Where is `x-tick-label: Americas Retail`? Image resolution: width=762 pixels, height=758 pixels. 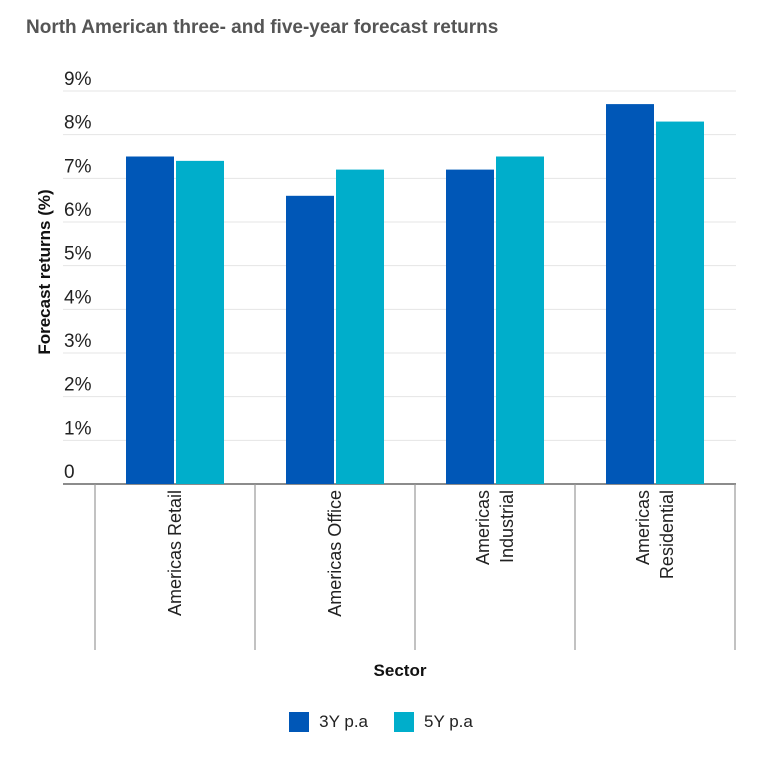
x-tick-label: Americas Retail is located at coordinates (175, 553).